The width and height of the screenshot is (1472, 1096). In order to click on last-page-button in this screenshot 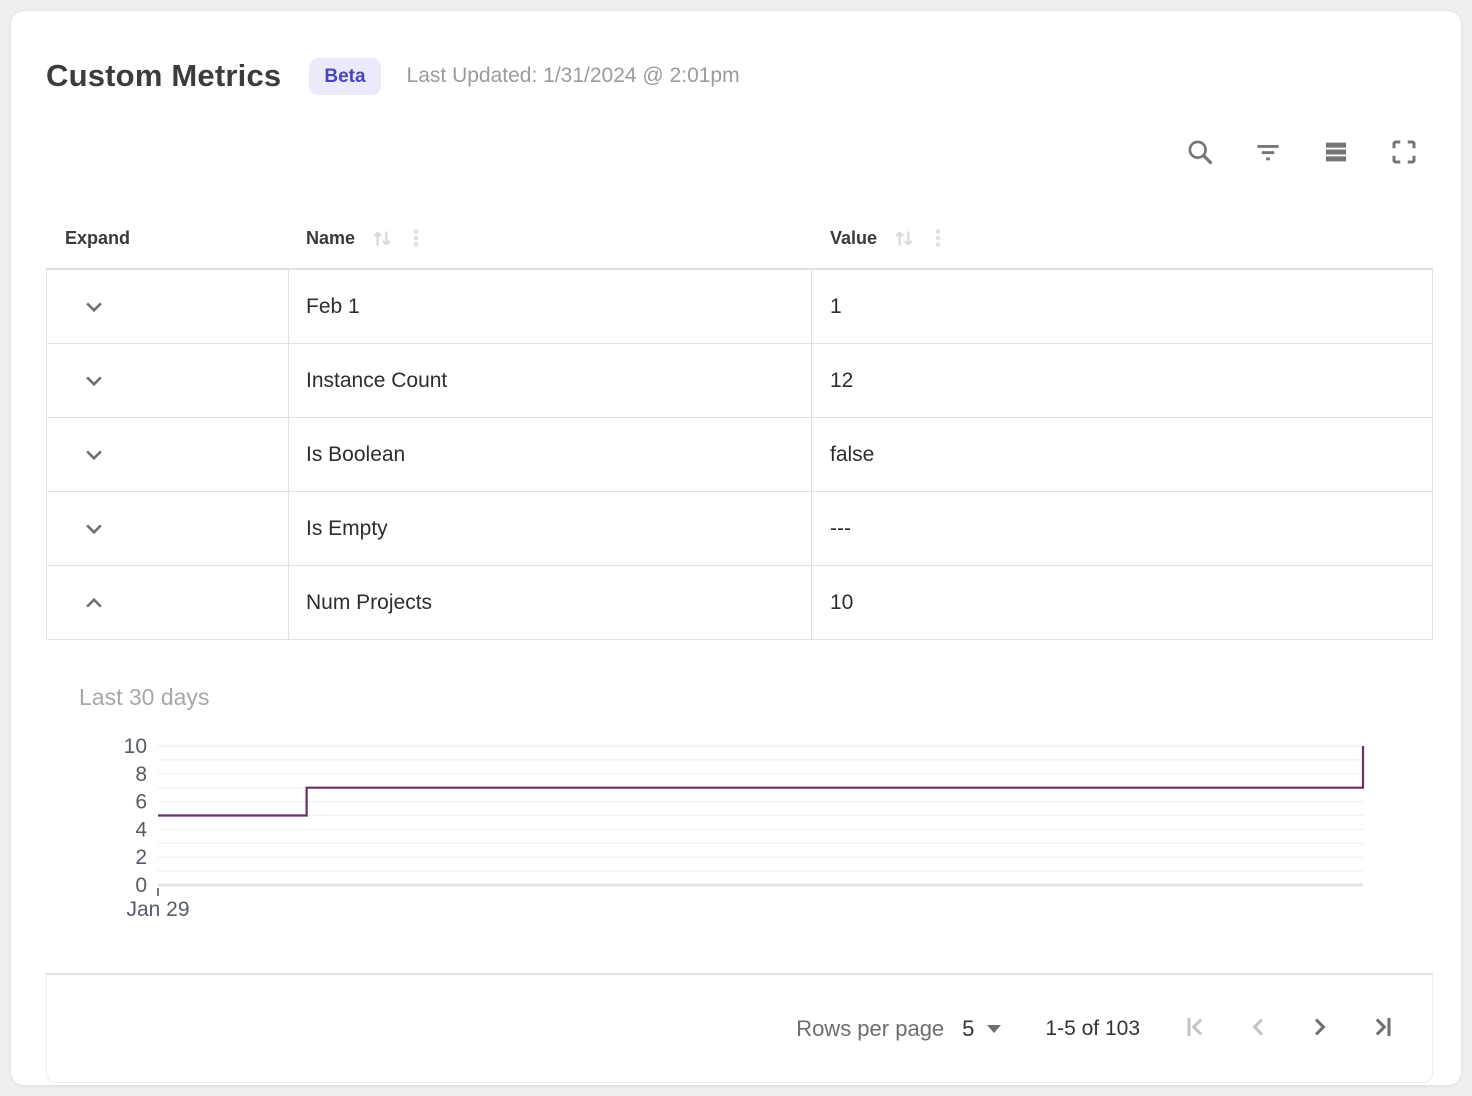, I will do `click(1382, 1028)`.